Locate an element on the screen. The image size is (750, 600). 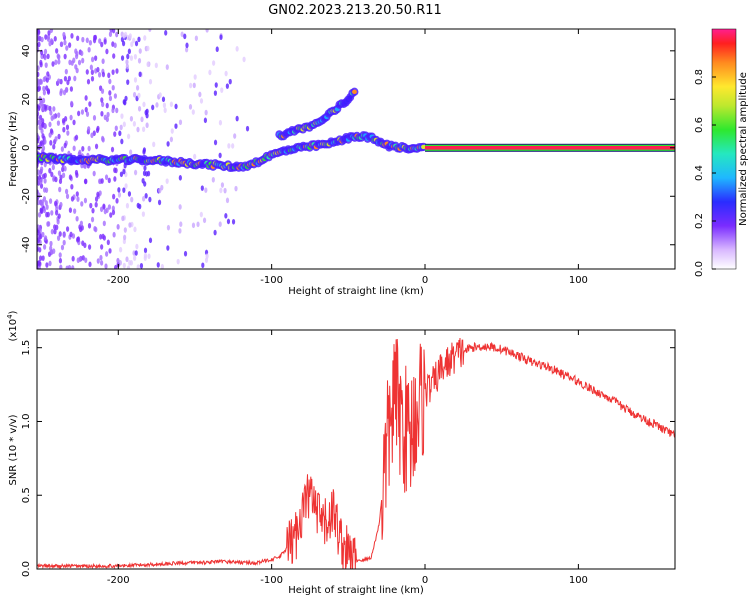
colorbar-tick-label: 0.8 is located at coordinates (699, 77).